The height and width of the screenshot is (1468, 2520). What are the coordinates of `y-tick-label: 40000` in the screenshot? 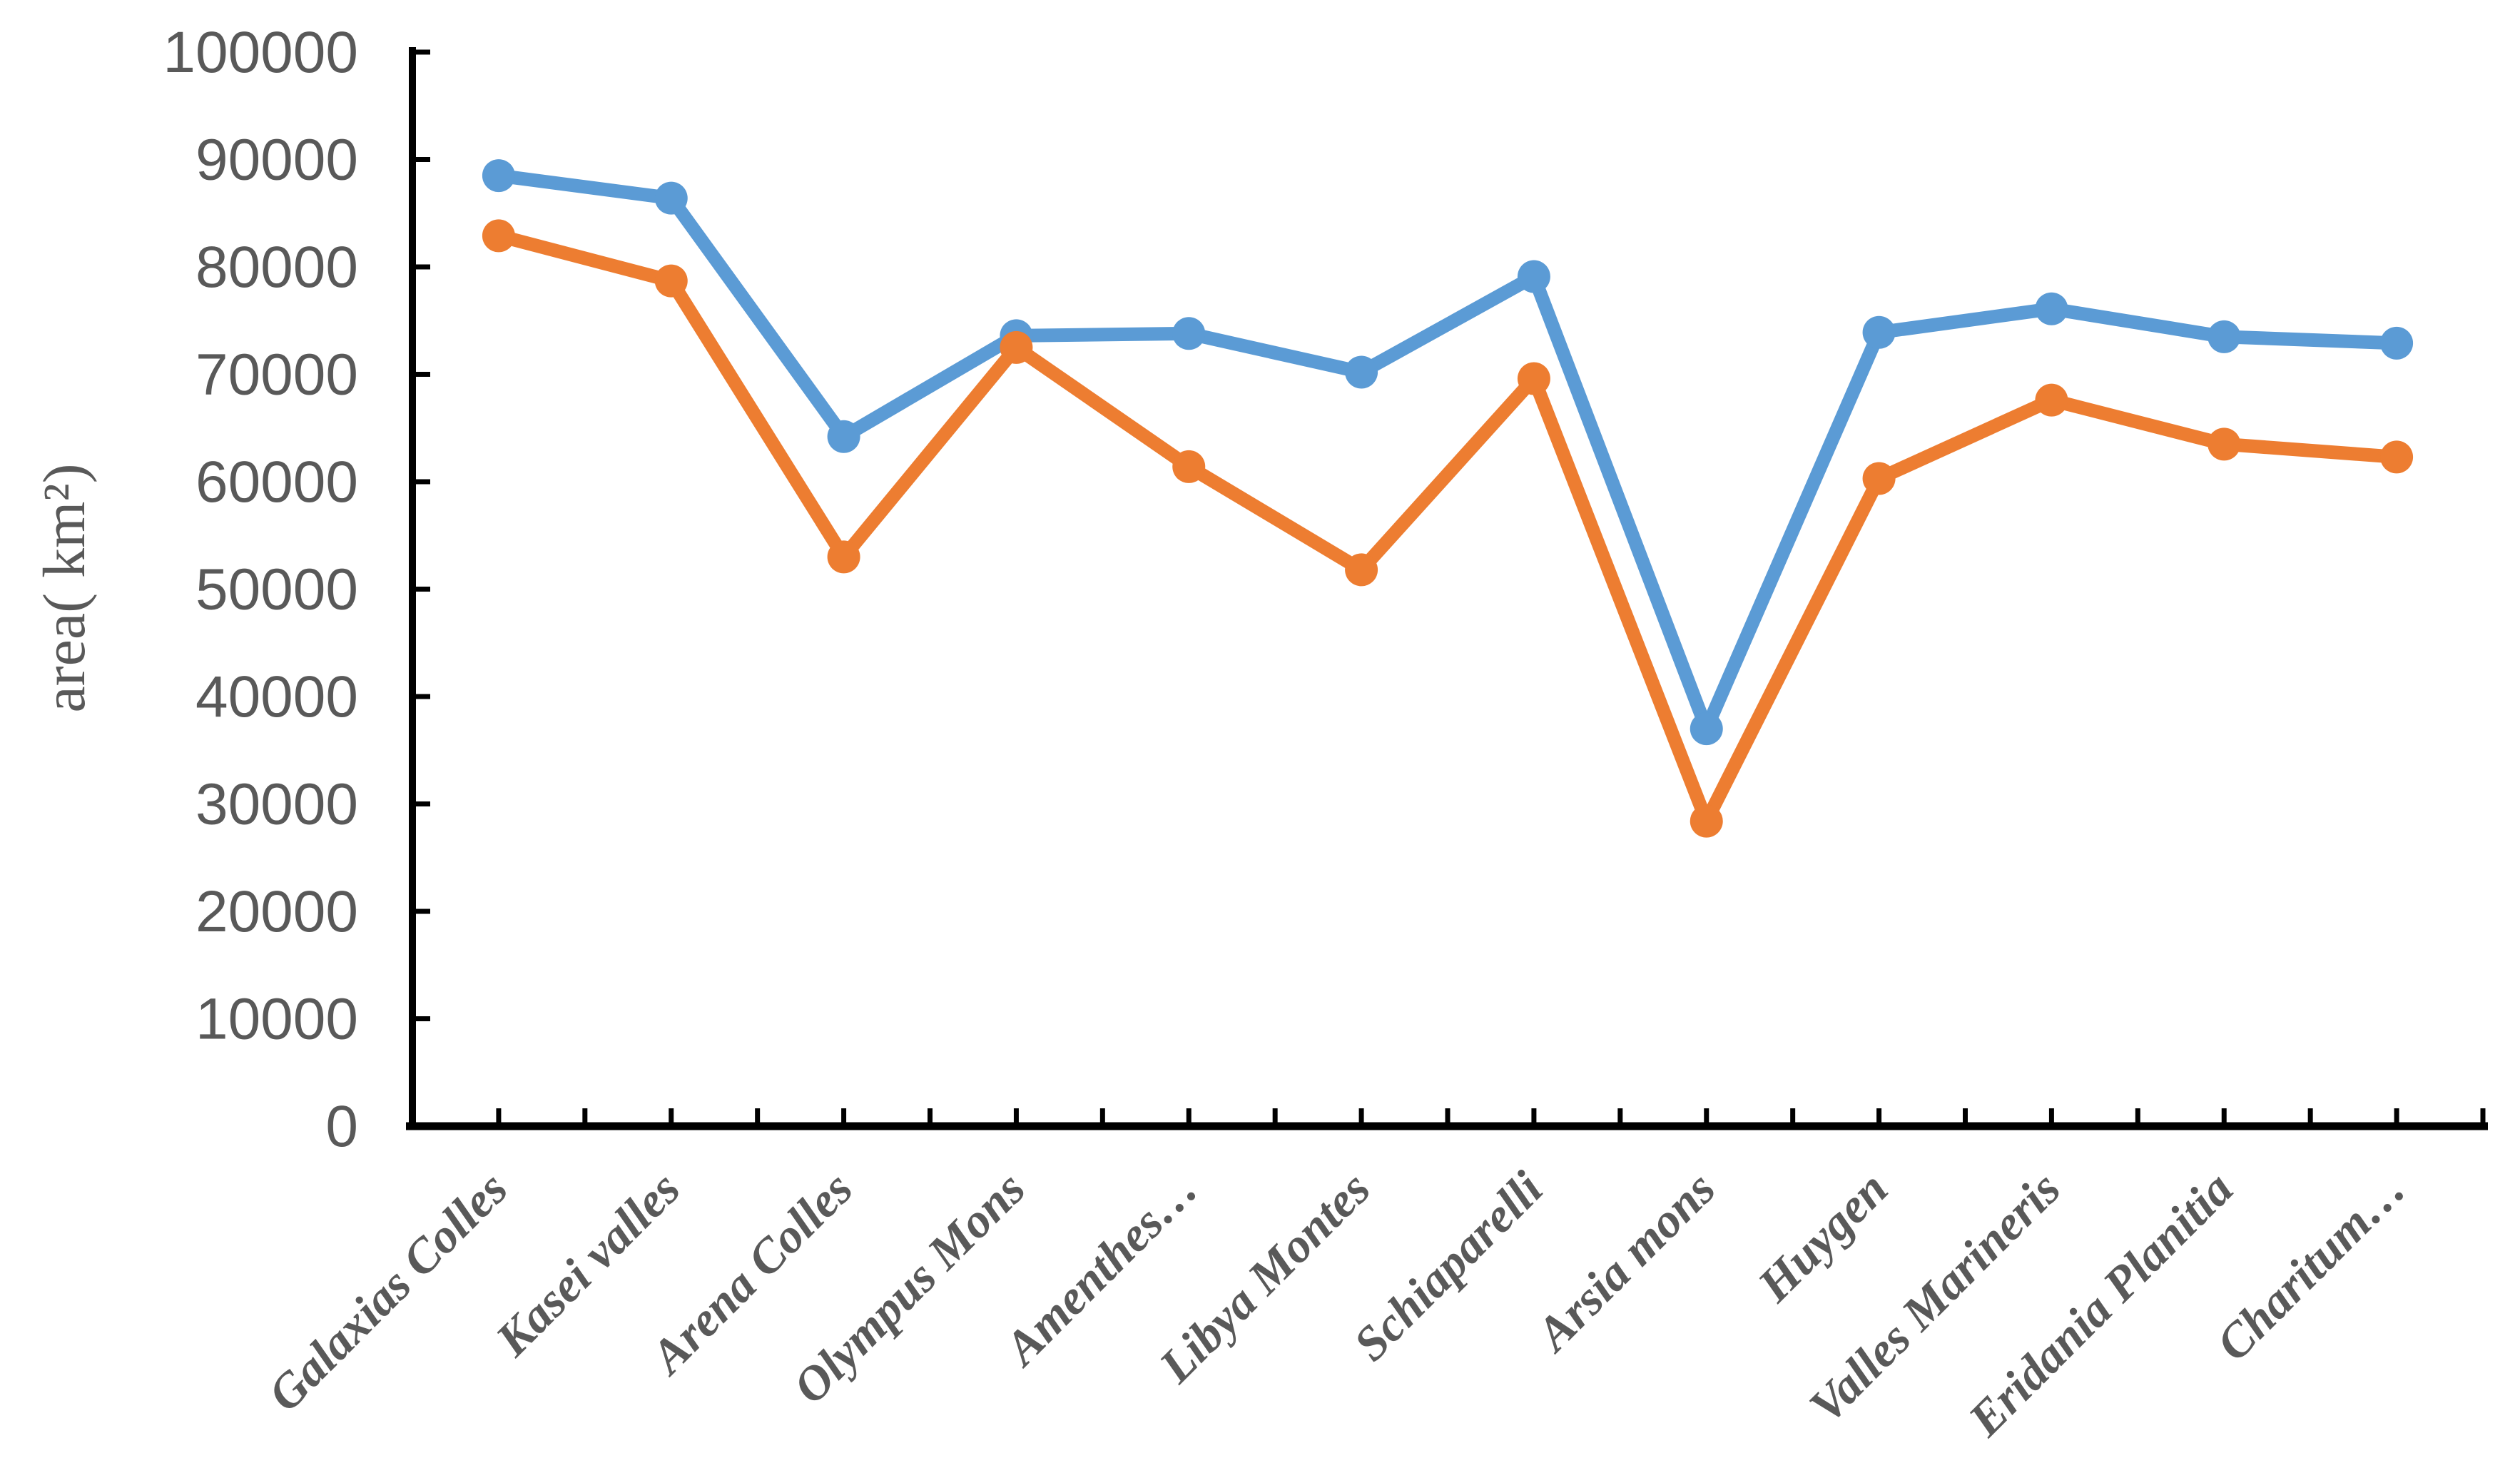 It's located at (276, 696).